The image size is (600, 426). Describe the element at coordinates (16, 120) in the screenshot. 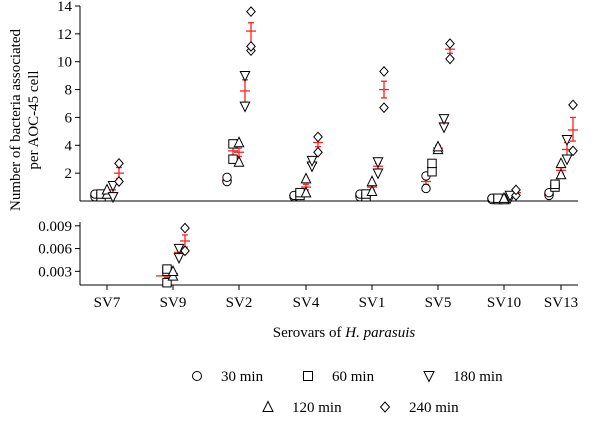

I see `y-axis-label-line1: Number of bacteria associated` at that location.